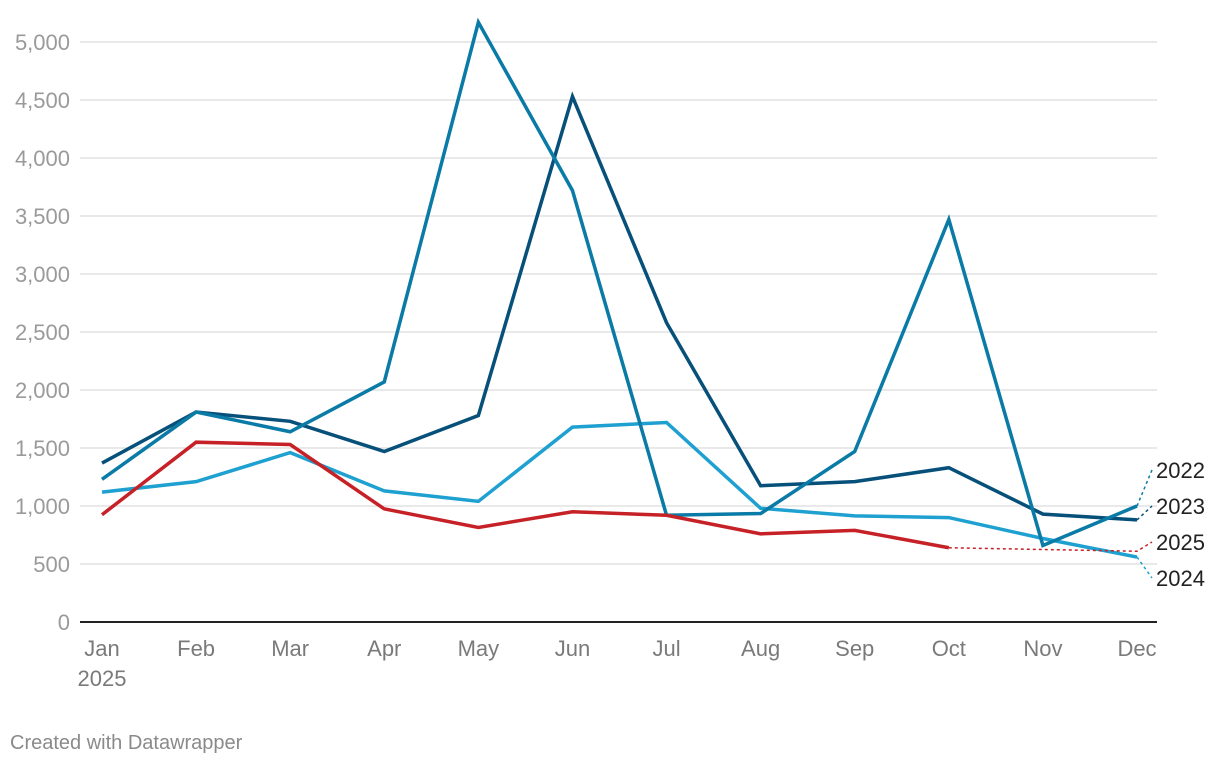  What do you see at coordinates (42, 506) in the screenshot?
I see `y-tick-label: 1,000` at bounding box center [42, 506].